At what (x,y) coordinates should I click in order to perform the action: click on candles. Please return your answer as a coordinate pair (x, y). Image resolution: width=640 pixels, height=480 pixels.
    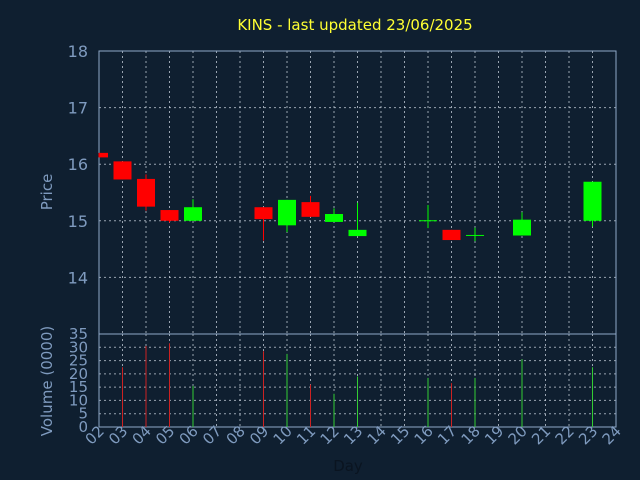
    Looking at the image, I should click on (350, 197).